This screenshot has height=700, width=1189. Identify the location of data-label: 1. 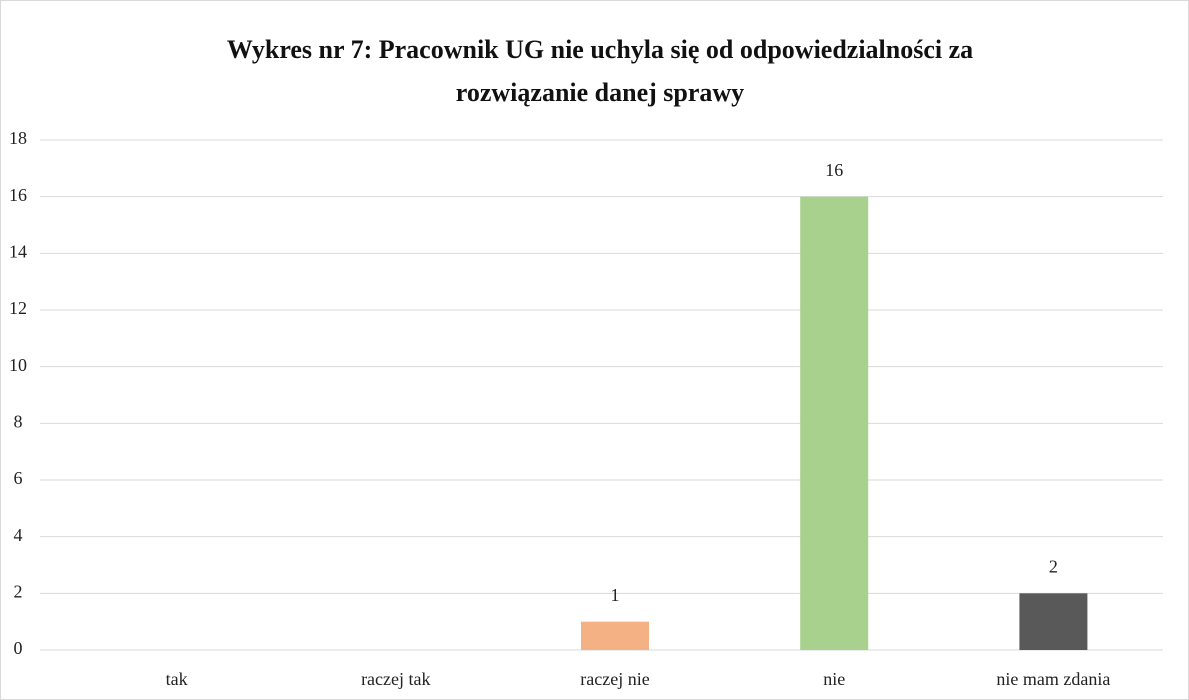
(615, 595).